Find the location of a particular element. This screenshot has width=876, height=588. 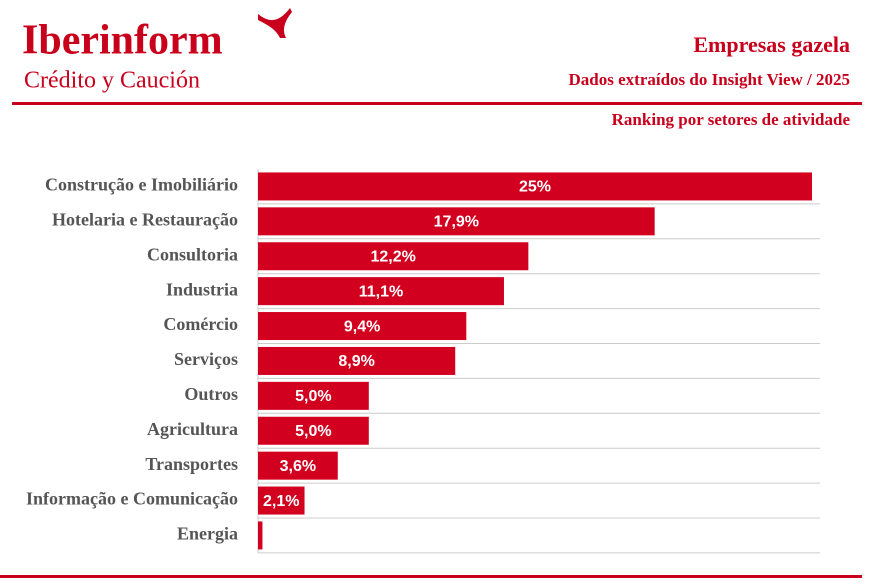

value-label: 3,6% is located at coordinates (298, 466).